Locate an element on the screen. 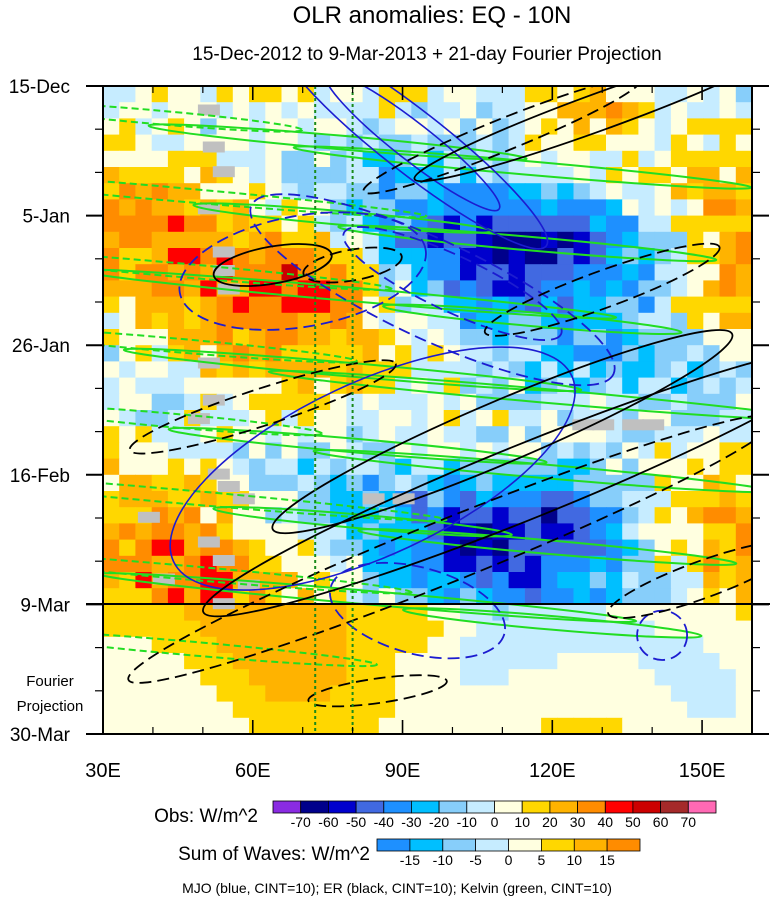 Image resolution: width=770 pixels, height=900 pixels. obs-colorbar-label: Obs: W/m^2 is located at coordinates (206, 816).